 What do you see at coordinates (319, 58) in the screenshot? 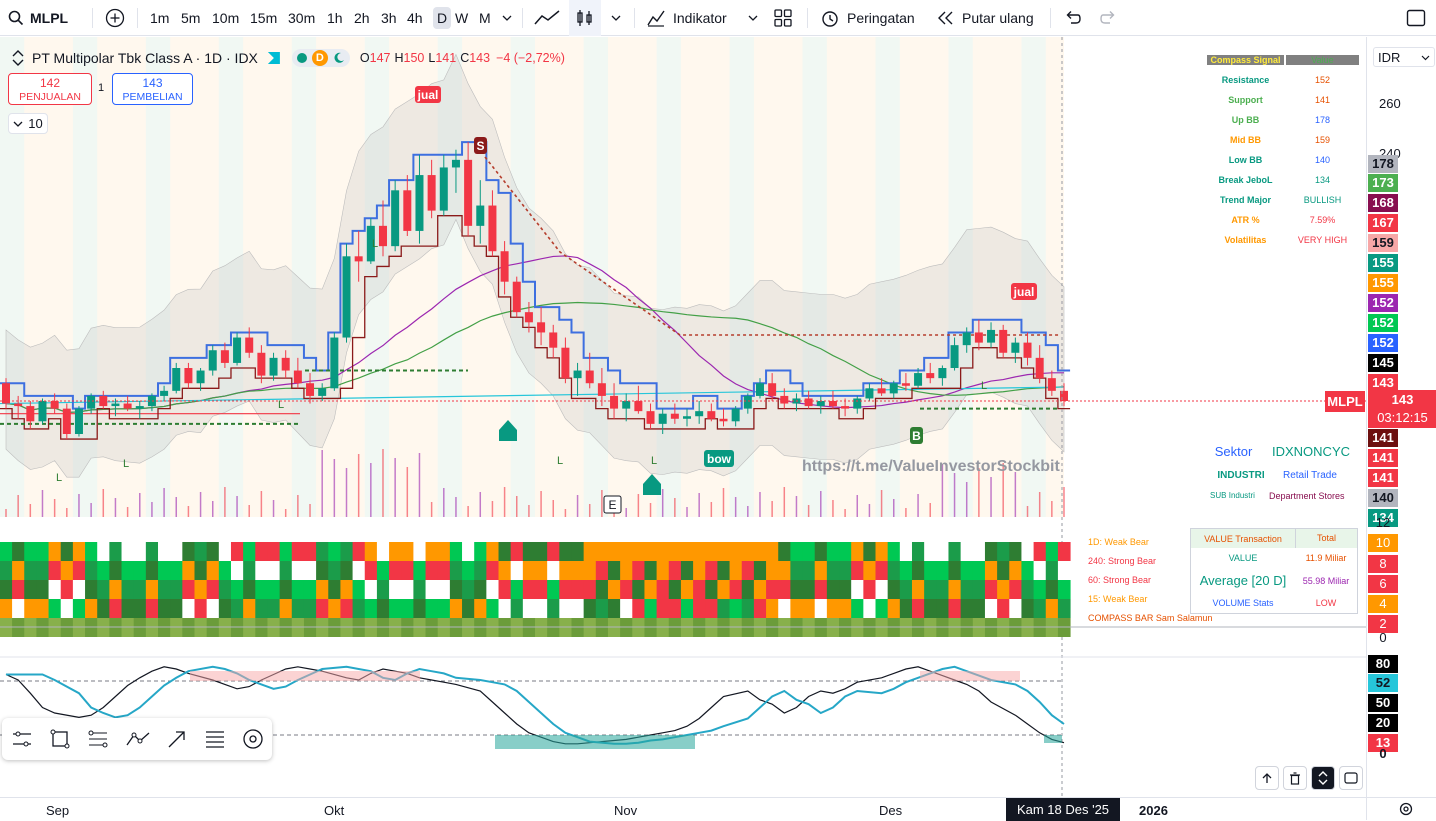
I see `delay-badge: D` at bounding box center [319, 58].